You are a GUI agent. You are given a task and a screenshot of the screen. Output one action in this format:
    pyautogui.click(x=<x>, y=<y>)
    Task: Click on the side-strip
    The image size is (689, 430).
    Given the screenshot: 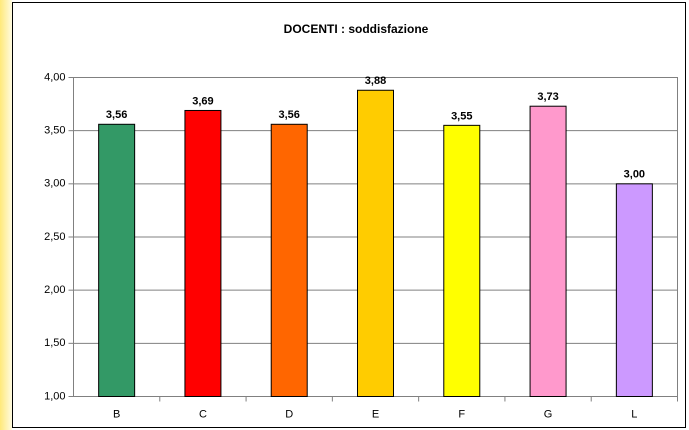 What is the action you would take?
    pyautogui.click(x=6, y=215)
    